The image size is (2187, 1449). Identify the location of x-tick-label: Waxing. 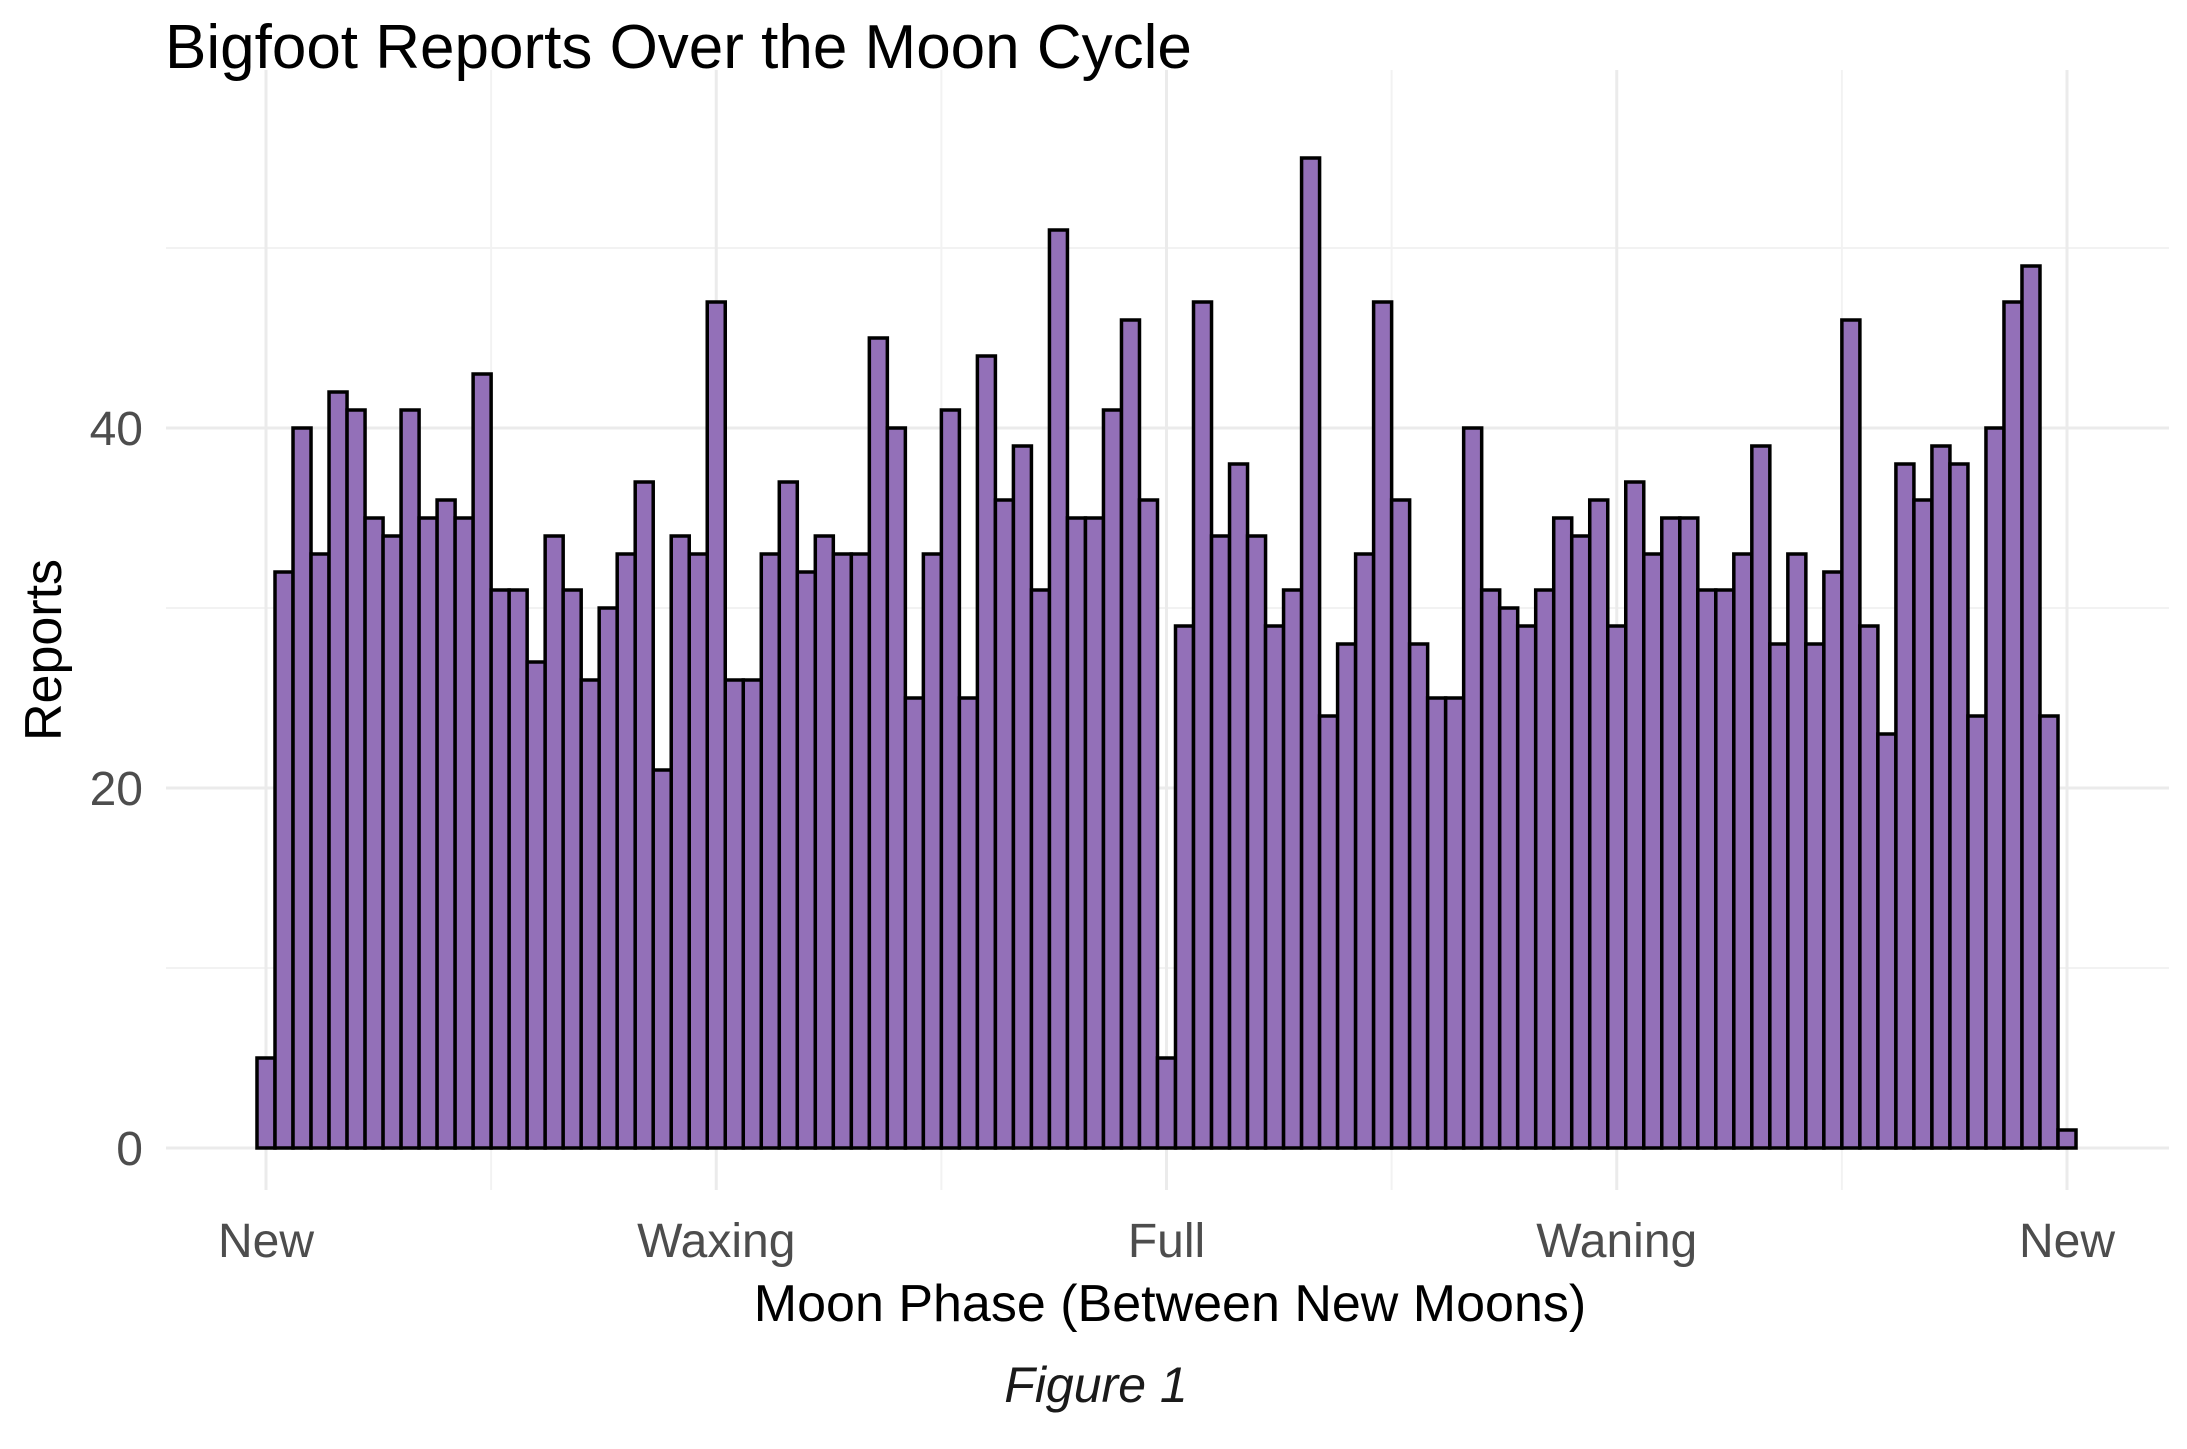
(716, 1241).